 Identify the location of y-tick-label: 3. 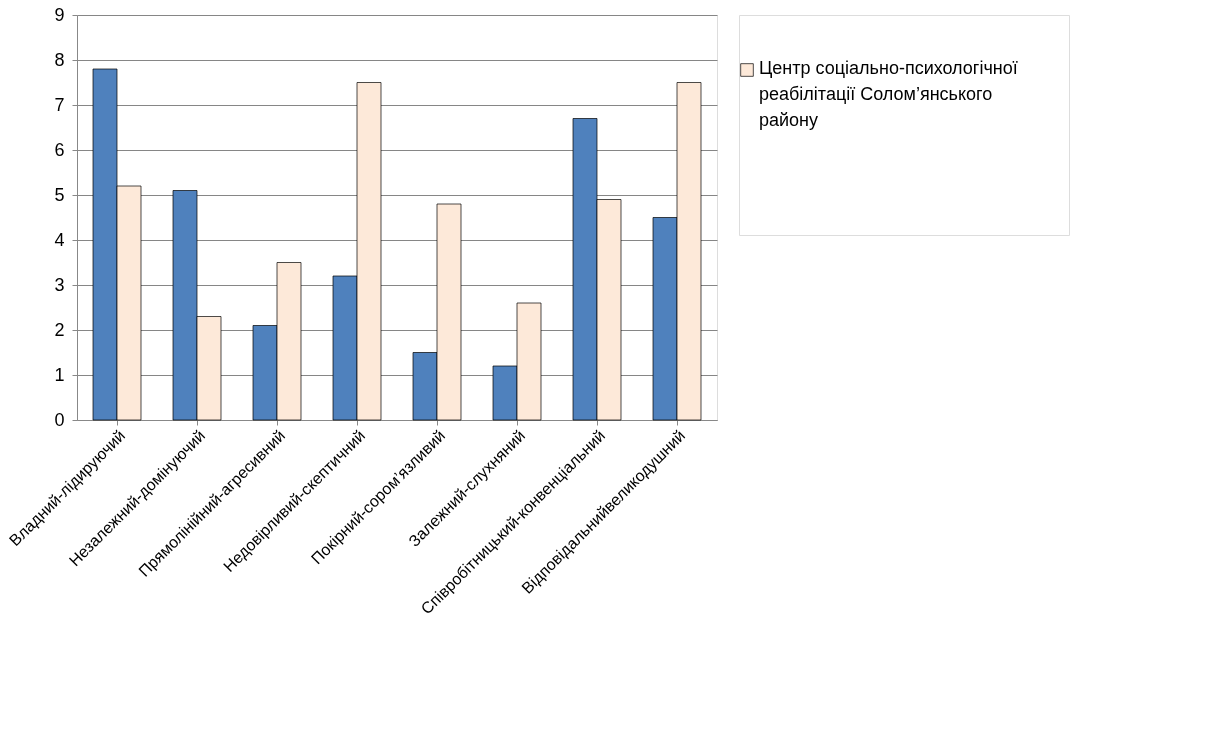
(59, 284).